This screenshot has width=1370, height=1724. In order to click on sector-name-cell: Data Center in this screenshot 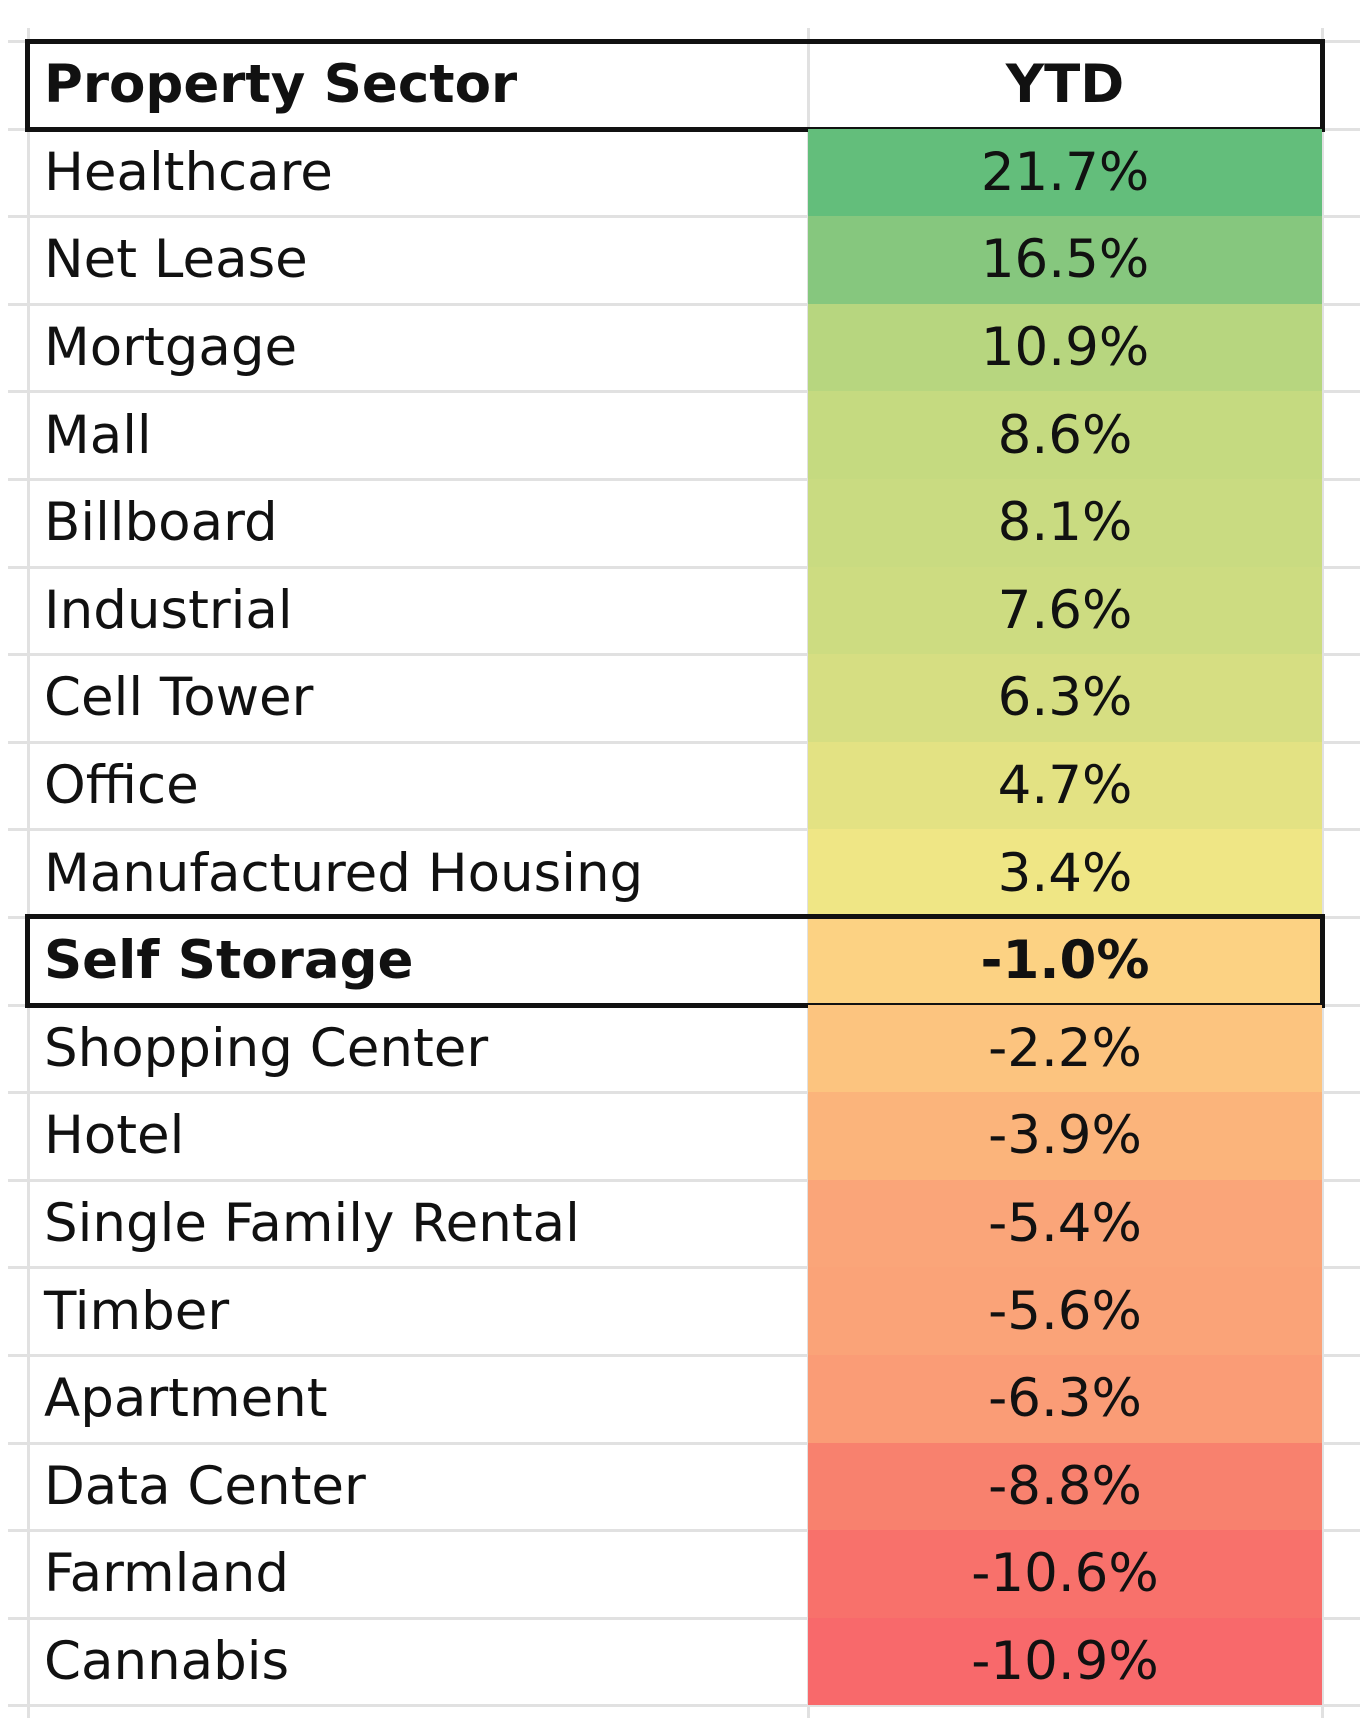, I will do `click(205, 1486)`.